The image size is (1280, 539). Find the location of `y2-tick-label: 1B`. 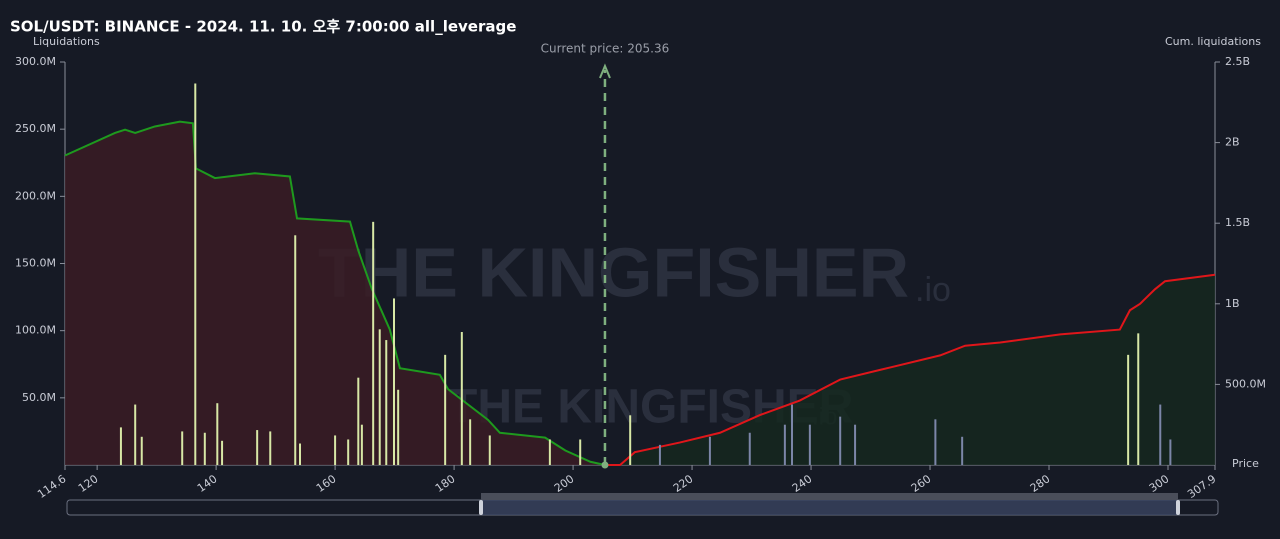

y2-tick-label: 1B is located at coordinates (1232, 303).